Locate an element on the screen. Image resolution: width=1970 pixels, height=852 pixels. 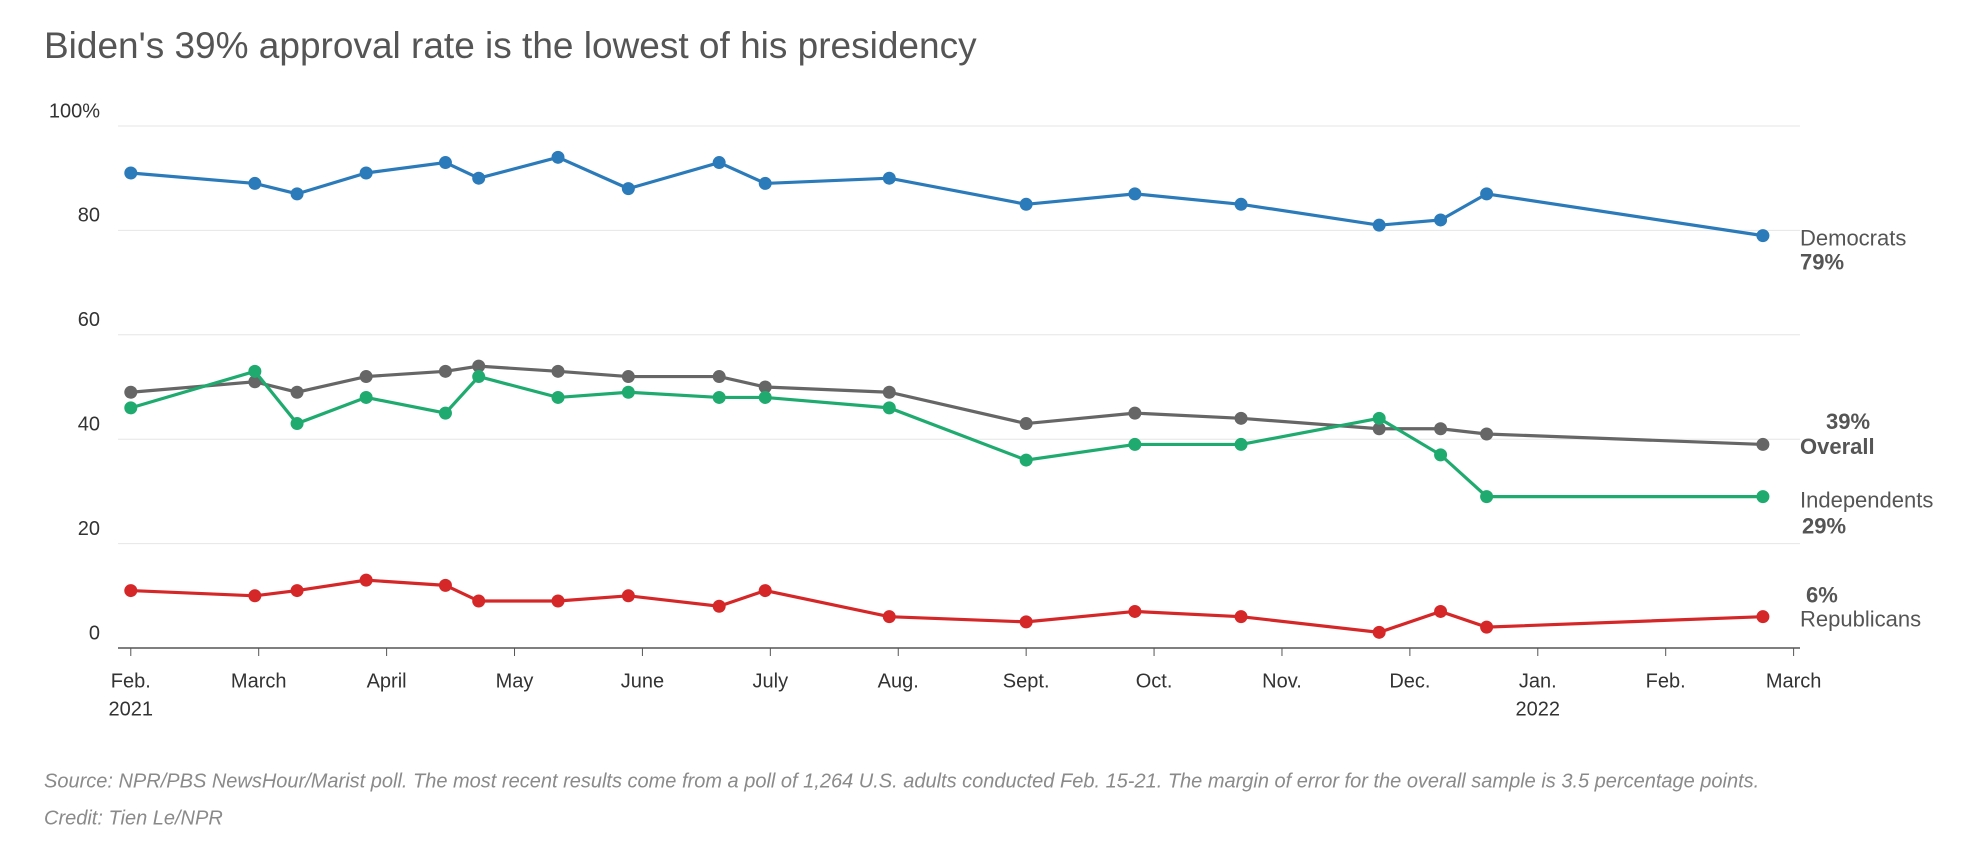
y-tick-label: 80 is located at coordinates (89, 216).